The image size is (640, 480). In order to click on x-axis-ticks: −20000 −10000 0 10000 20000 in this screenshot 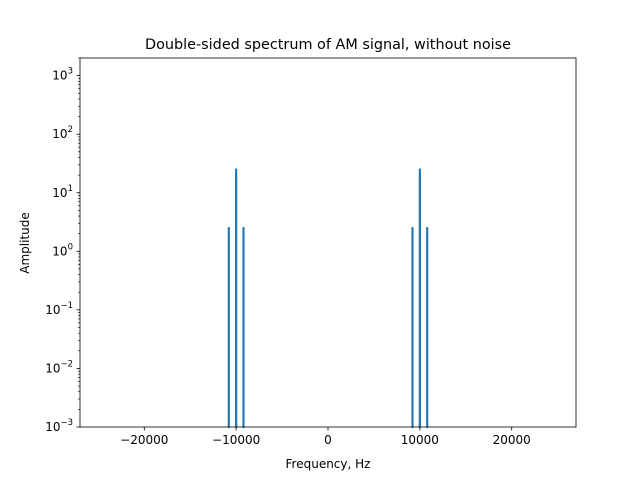, I will do `click(325, 437)`.